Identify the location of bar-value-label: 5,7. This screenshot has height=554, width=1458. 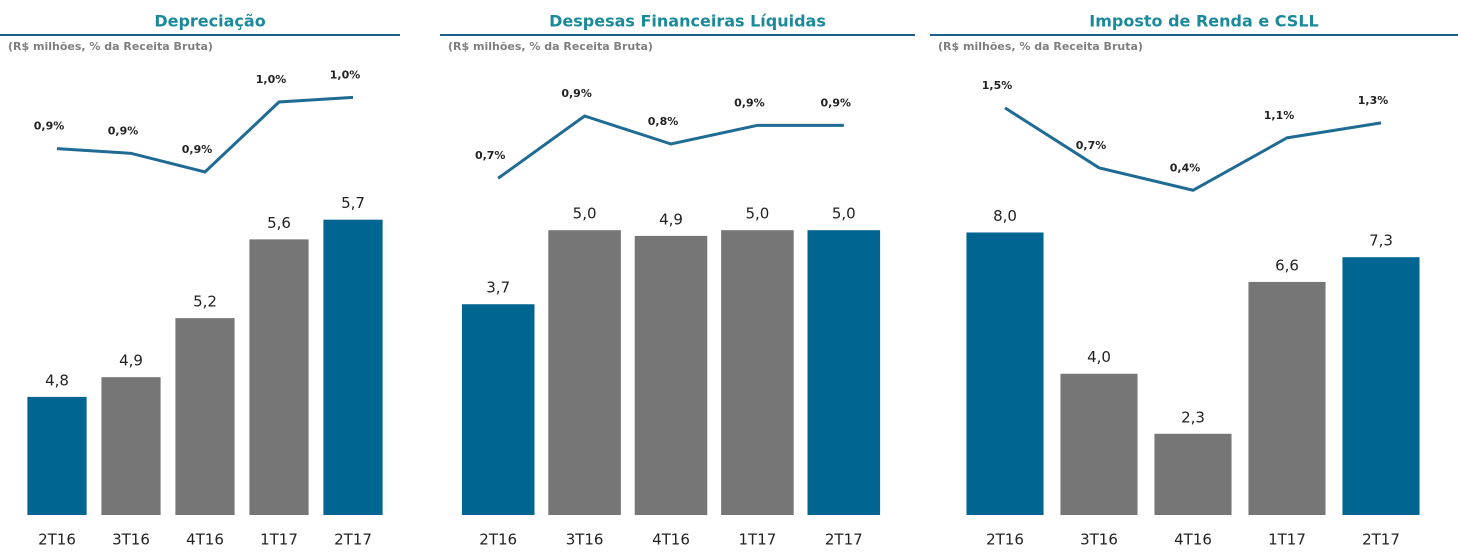
(353, 203).